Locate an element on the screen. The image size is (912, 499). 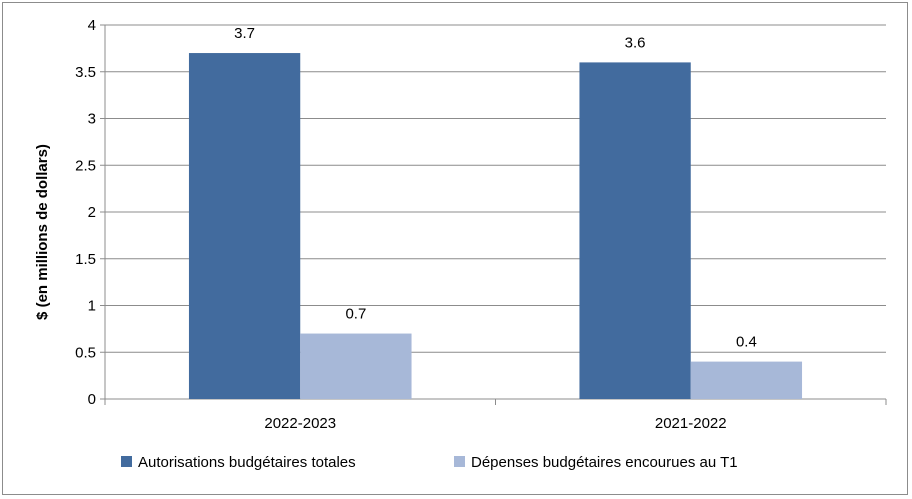
data-label: 3.6 is located at coordinates (635, 42).